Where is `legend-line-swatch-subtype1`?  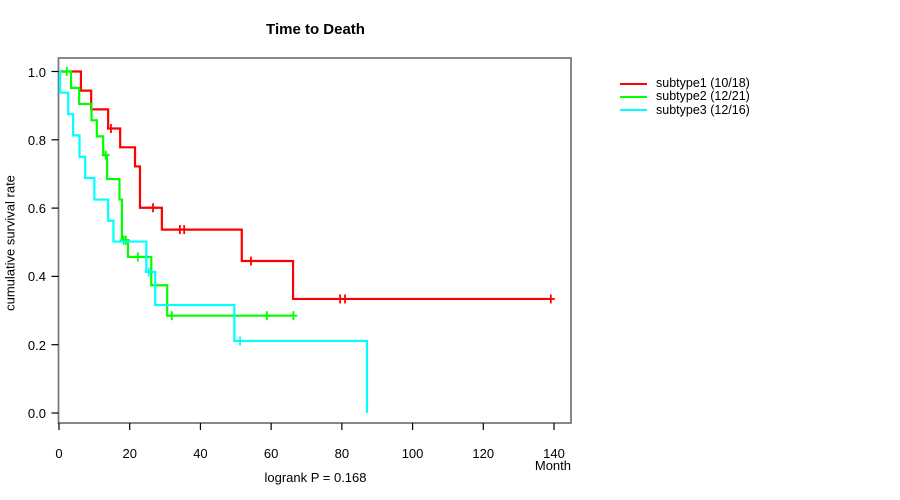 legend-line-swatch-subtype1 is located at coordinates (633, 83).